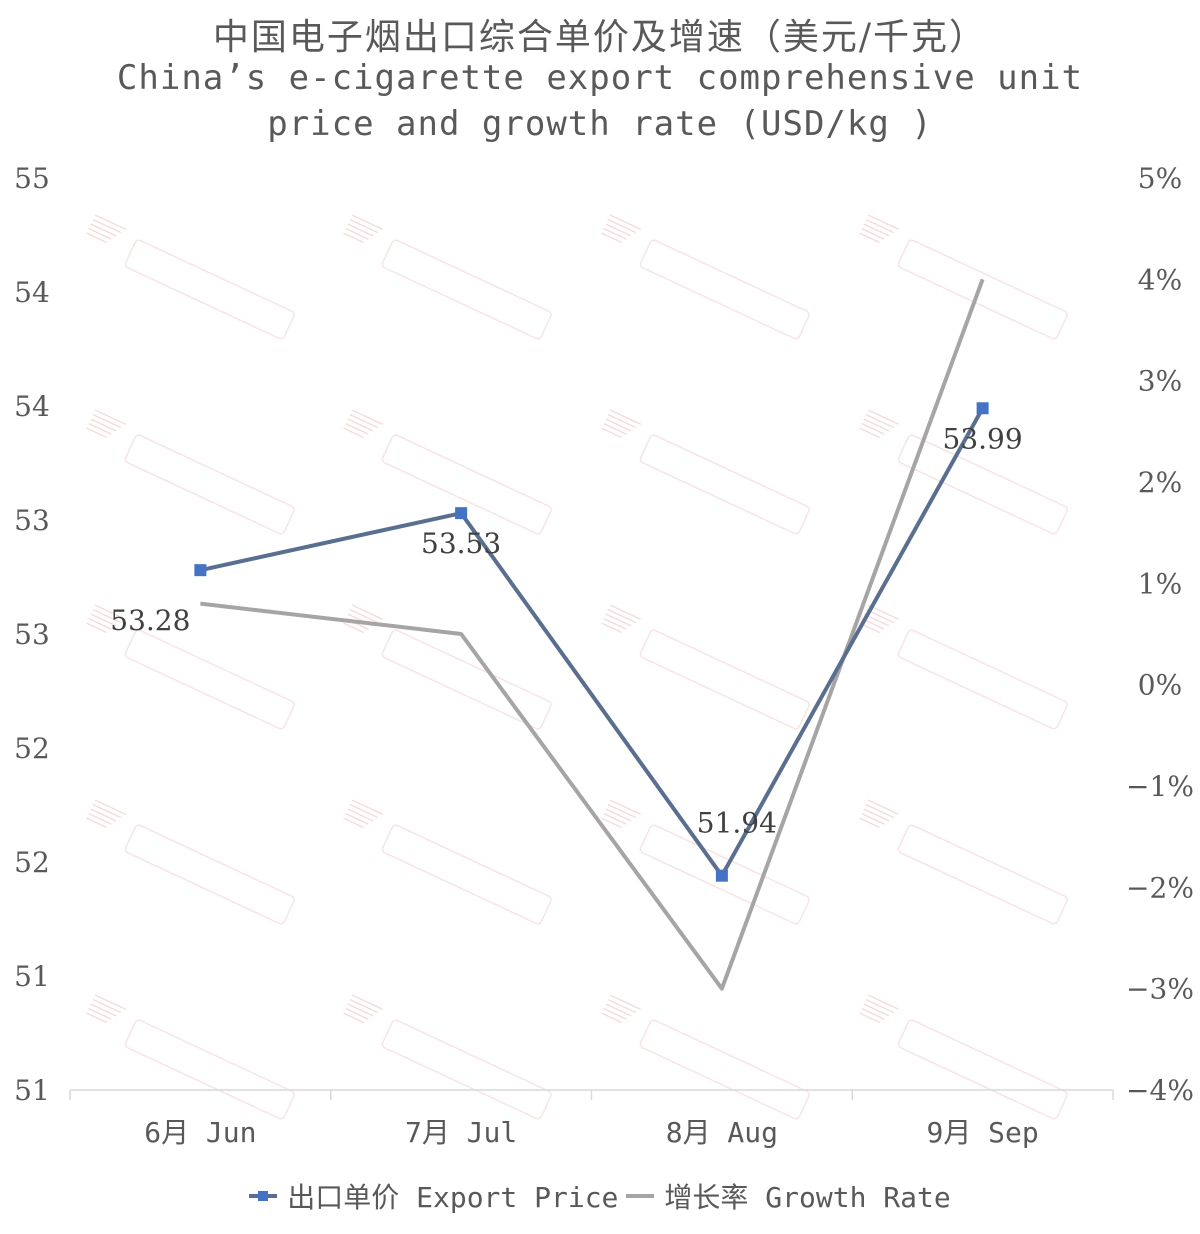 This screenshot has height=1234, width=1200. What do you see at coordinates (32, 178) in the screenshot?
I see `y-left-tick-label: 55` at bounding box center [32, 178].